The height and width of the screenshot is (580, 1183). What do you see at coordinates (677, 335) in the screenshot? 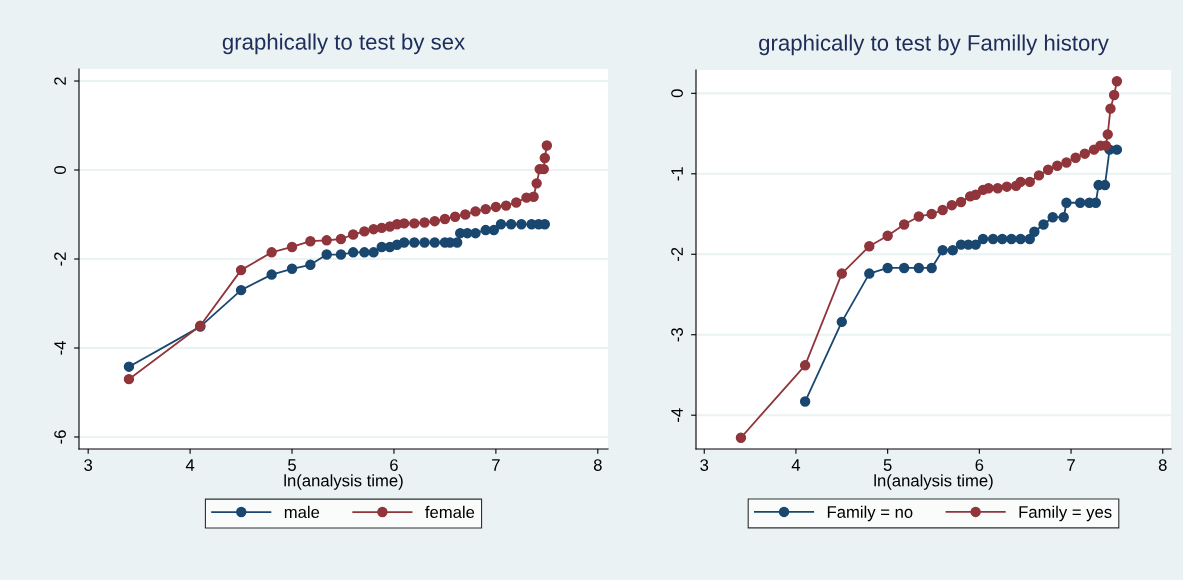
I see `y-tick-label: -3` at bounding box center [677, 335].